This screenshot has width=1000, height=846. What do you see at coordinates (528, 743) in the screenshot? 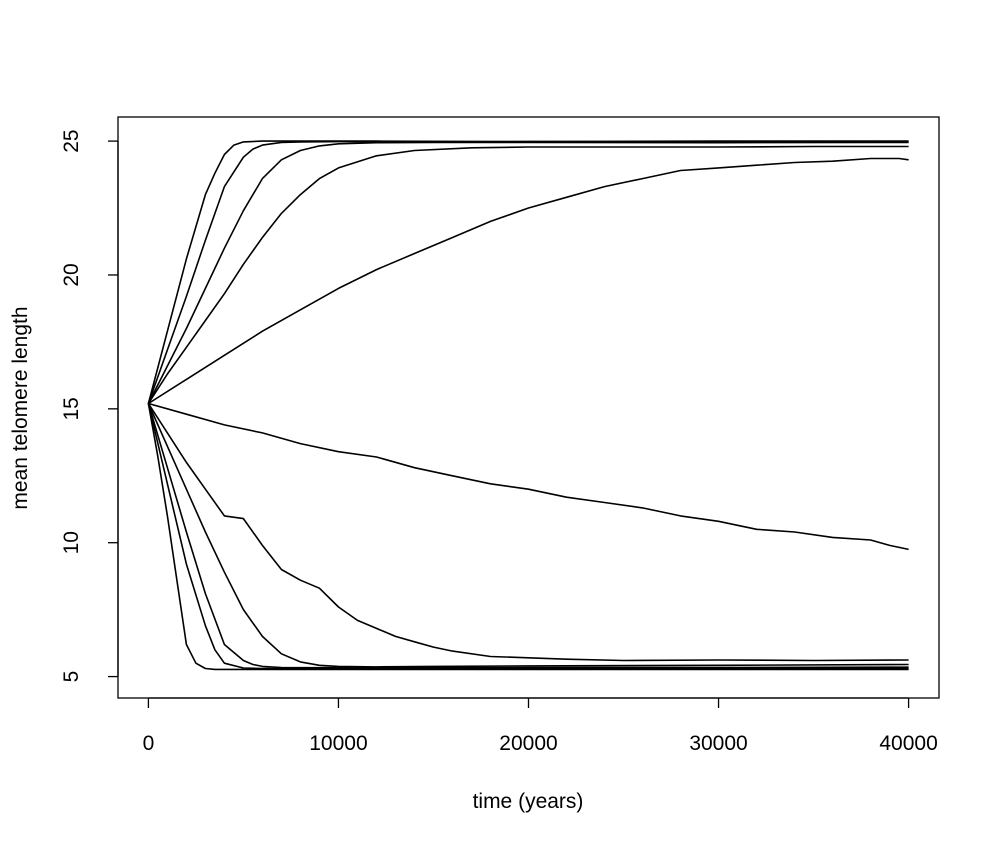
I see `x-tick-label: 20000` at bounding box center [528, 743].